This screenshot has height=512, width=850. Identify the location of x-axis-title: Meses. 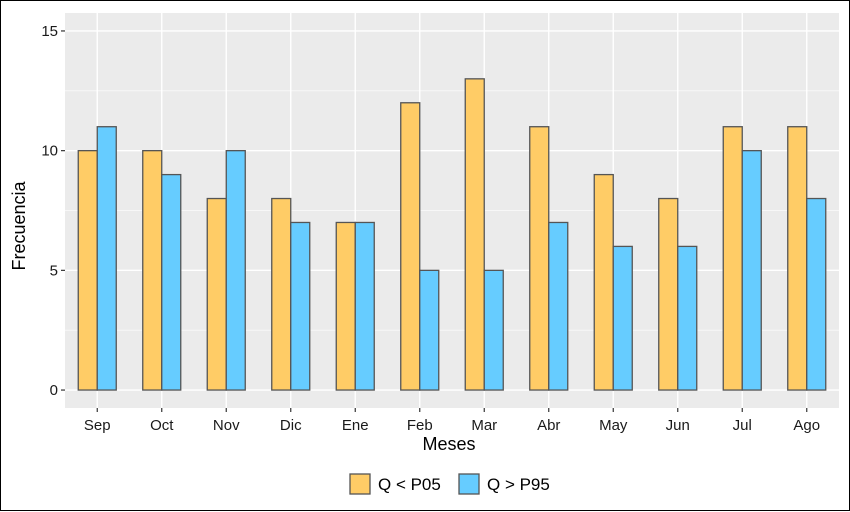
(448, 444).